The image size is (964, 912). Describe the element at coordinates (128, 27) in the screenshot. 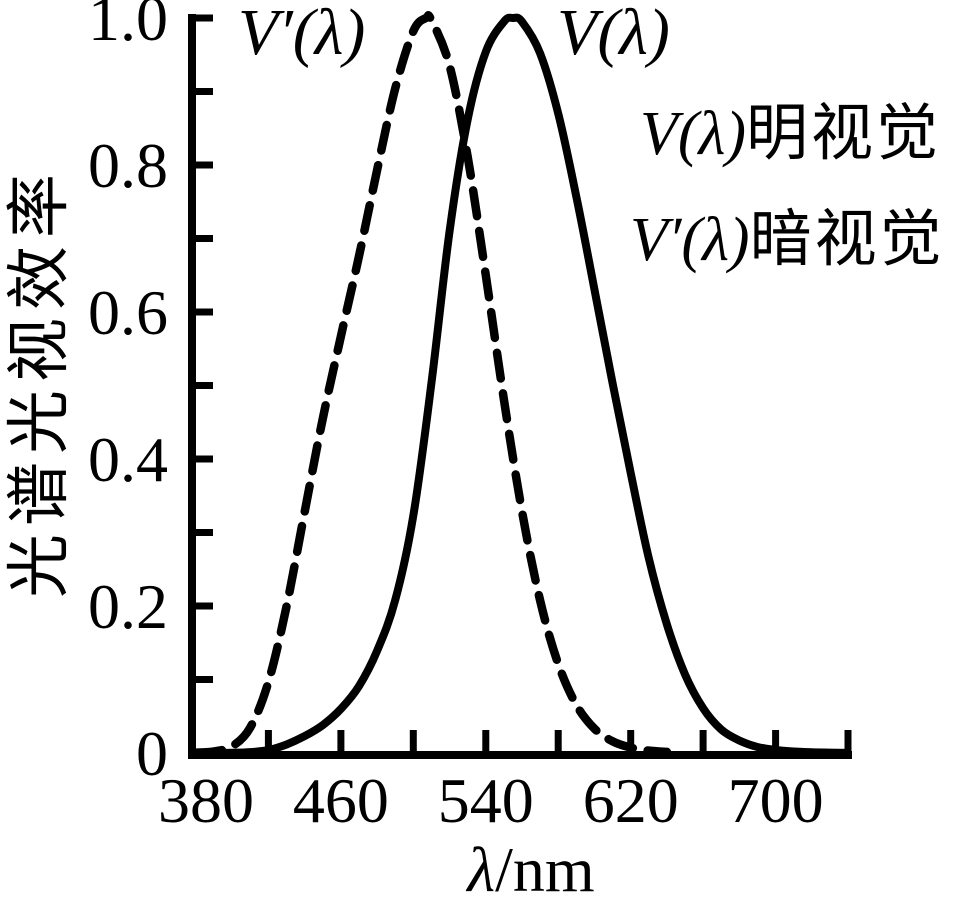

I see `svg-text: 1.0` at that location.